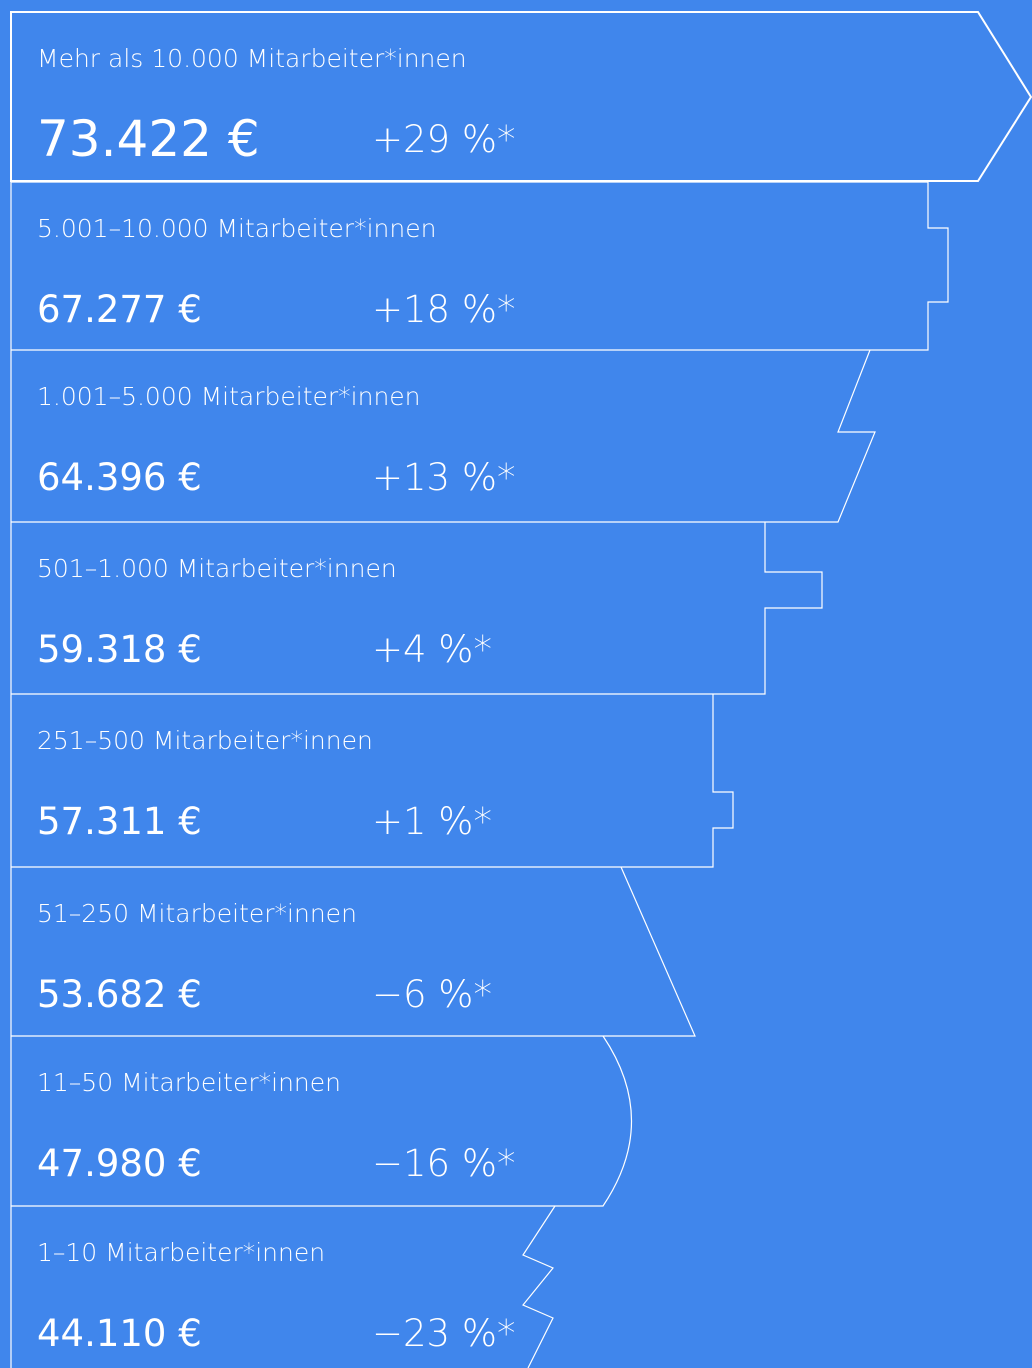 The width and height of the screenshot is (1032, 1368). What do you see at coordinates (119, 821) in the screenshot?
I see `row-value: 57.311 €` at bounding box center [119, 821].